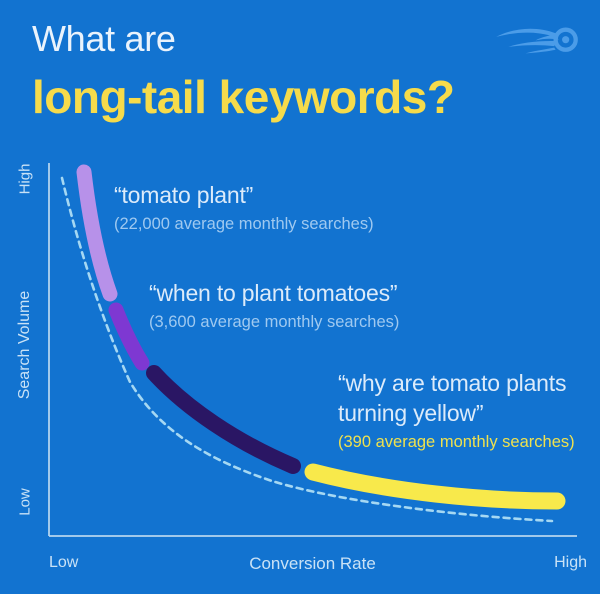 This screenshot has height=594, width=600. Describe the element at coordinates (570, 562) in the screenshot. I see `x-axis-tick-high: High` at that location.